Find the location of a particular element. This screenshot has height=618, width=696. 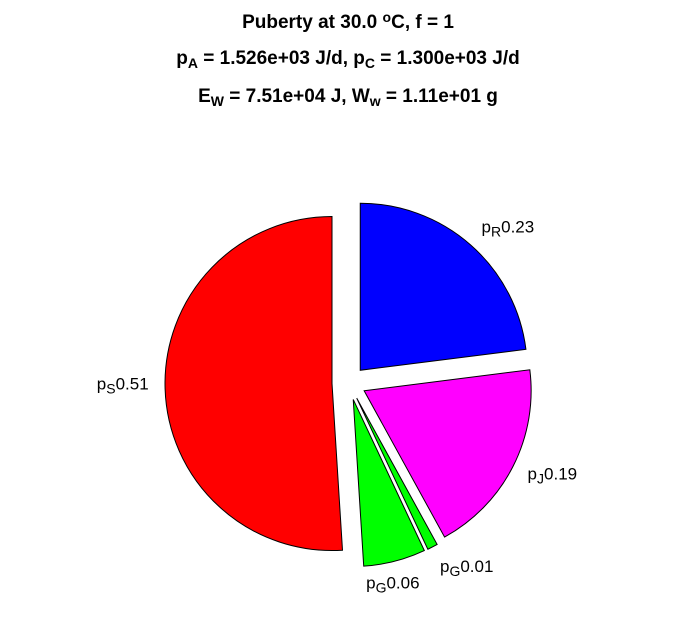

title-run: w is located at coordinates (375, 101).